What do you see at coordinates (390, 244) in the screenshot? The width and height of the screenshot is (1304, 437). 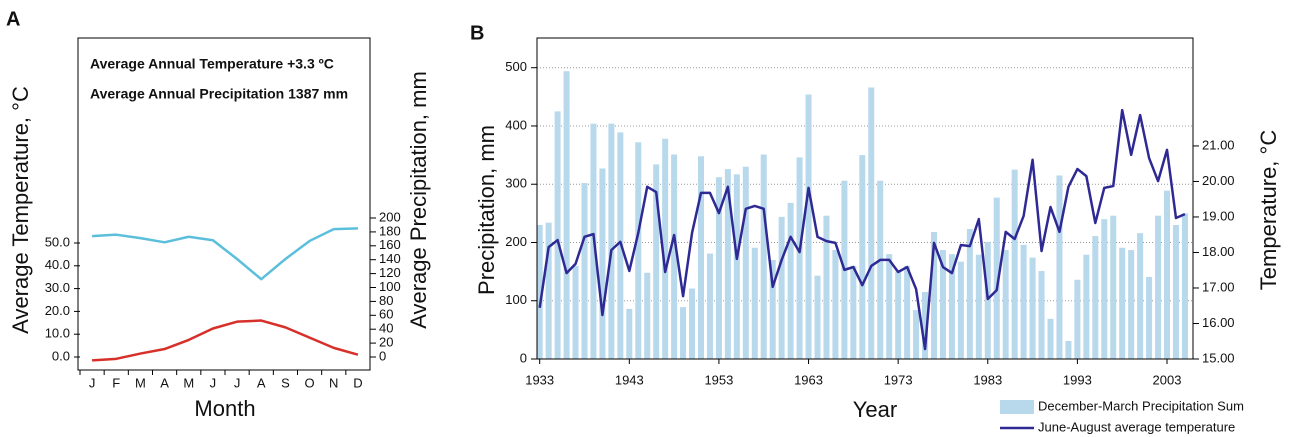 I see `y2-tick-label: 160` at bounding box center [390, 244].